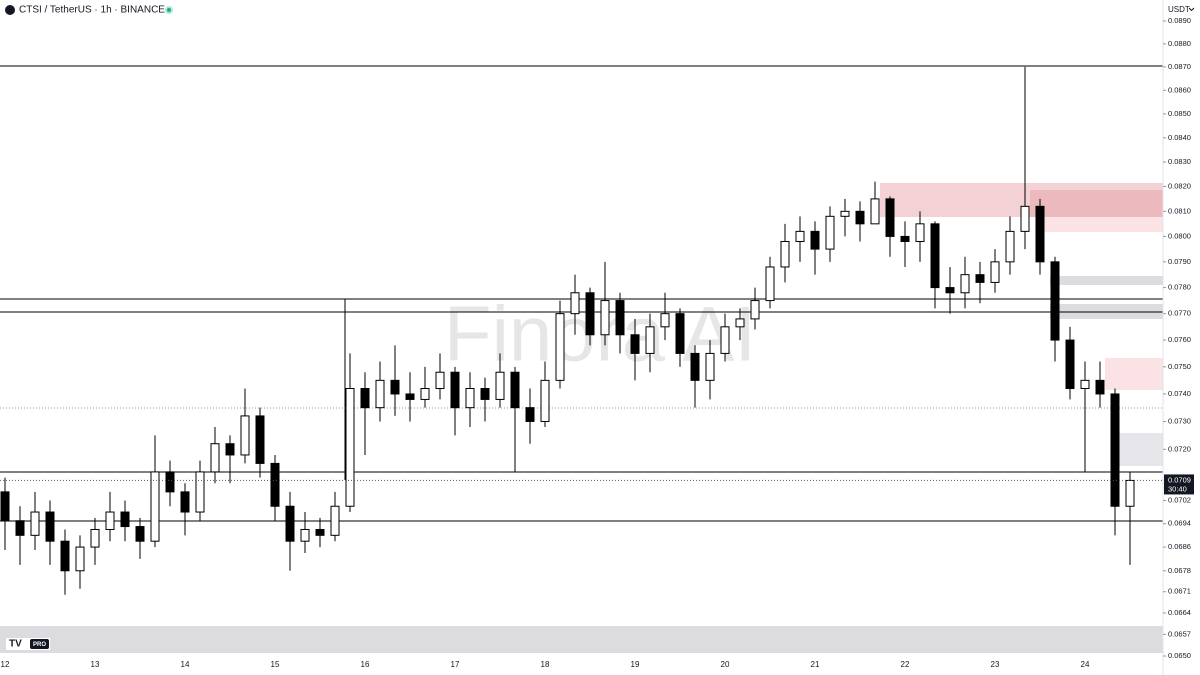 The image size is (1200, 675). What do you see at coordinates (365, 664) in the screenshot?
I see `x-tick-label: 16` at bounding box center [365, 664].